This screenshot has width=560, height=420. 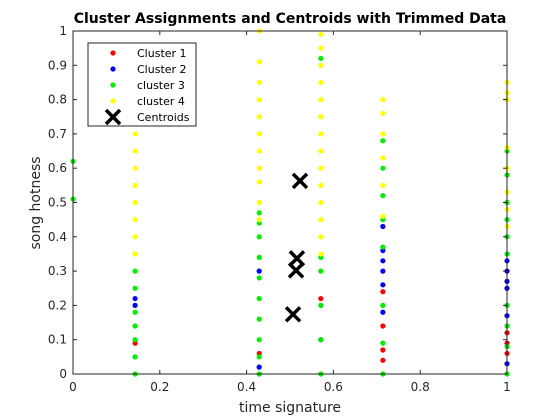 I want to click on legend-label: Cluster 1, so click(x=162, y=53).